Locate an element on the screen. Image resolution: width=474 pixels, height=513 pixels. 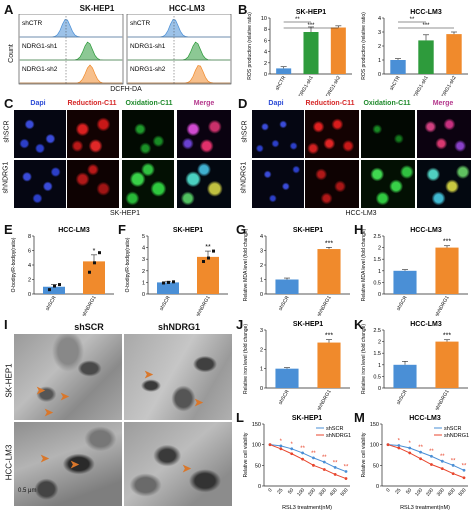
chart-xlabel: RSL3 treatment(nM) is located at coordinates (425, 508).